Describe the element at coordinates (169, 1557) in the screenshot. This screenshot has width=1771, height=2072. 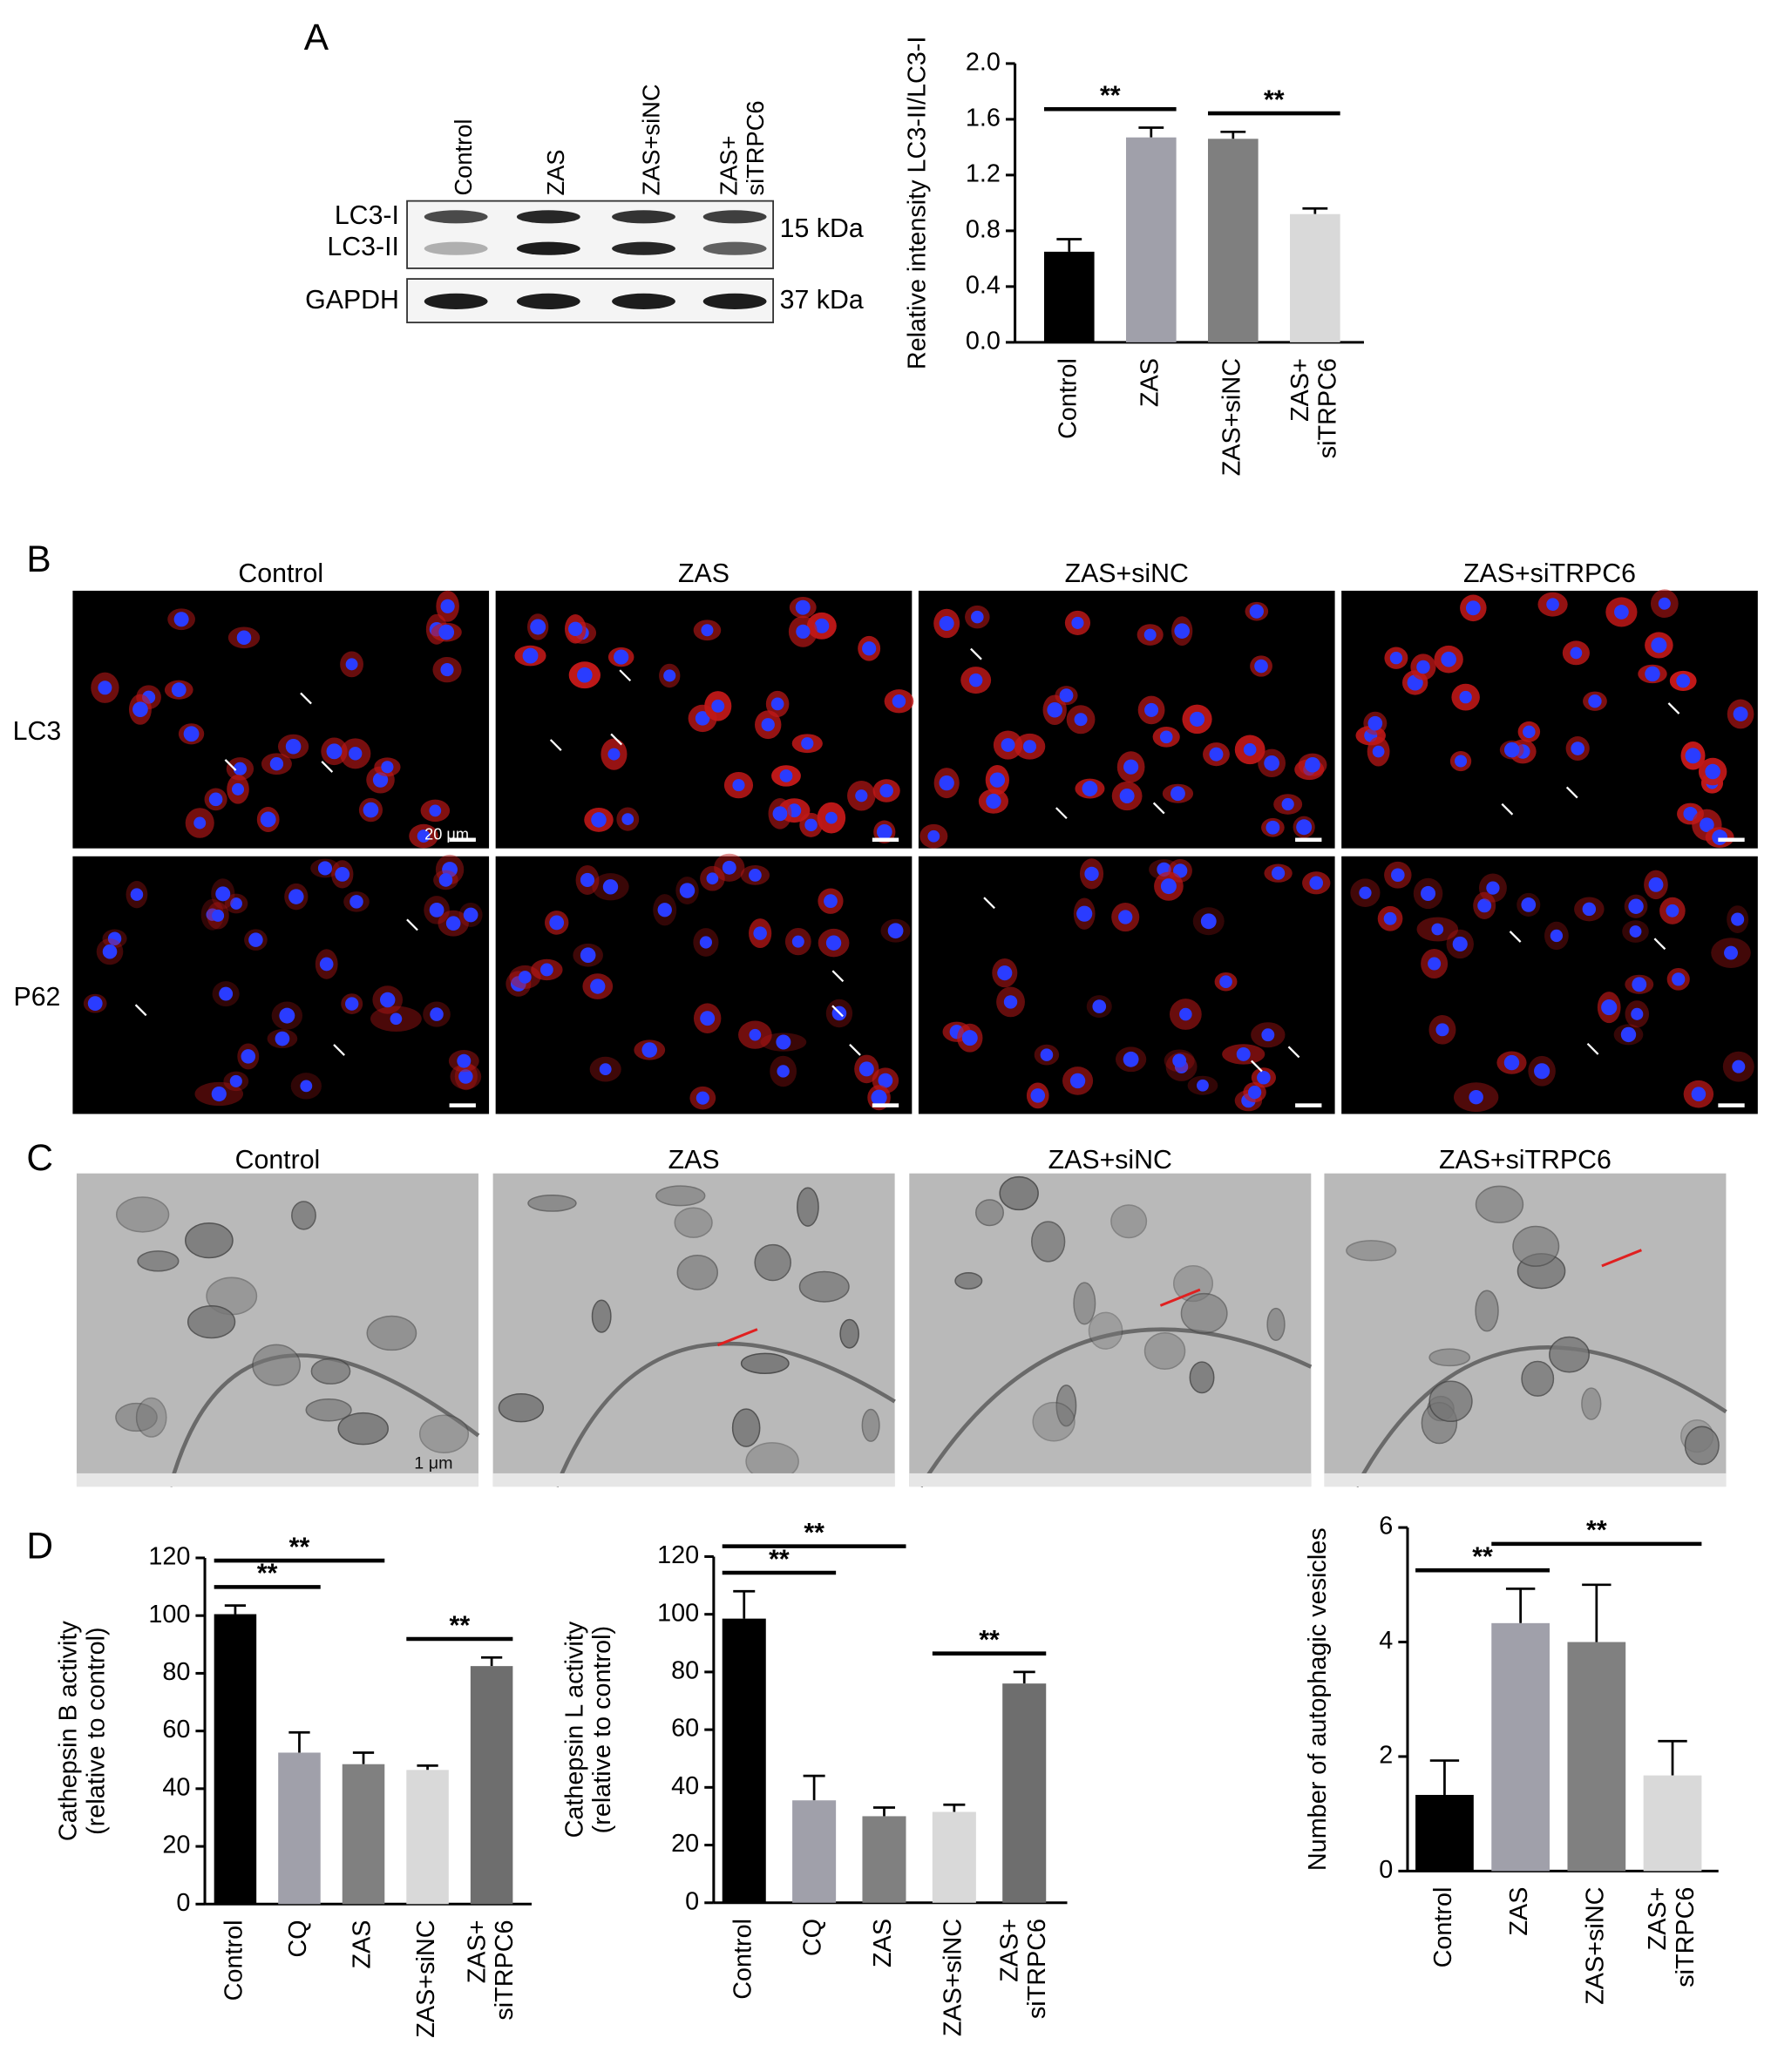
I see `y-tick-label: 120` at that location.